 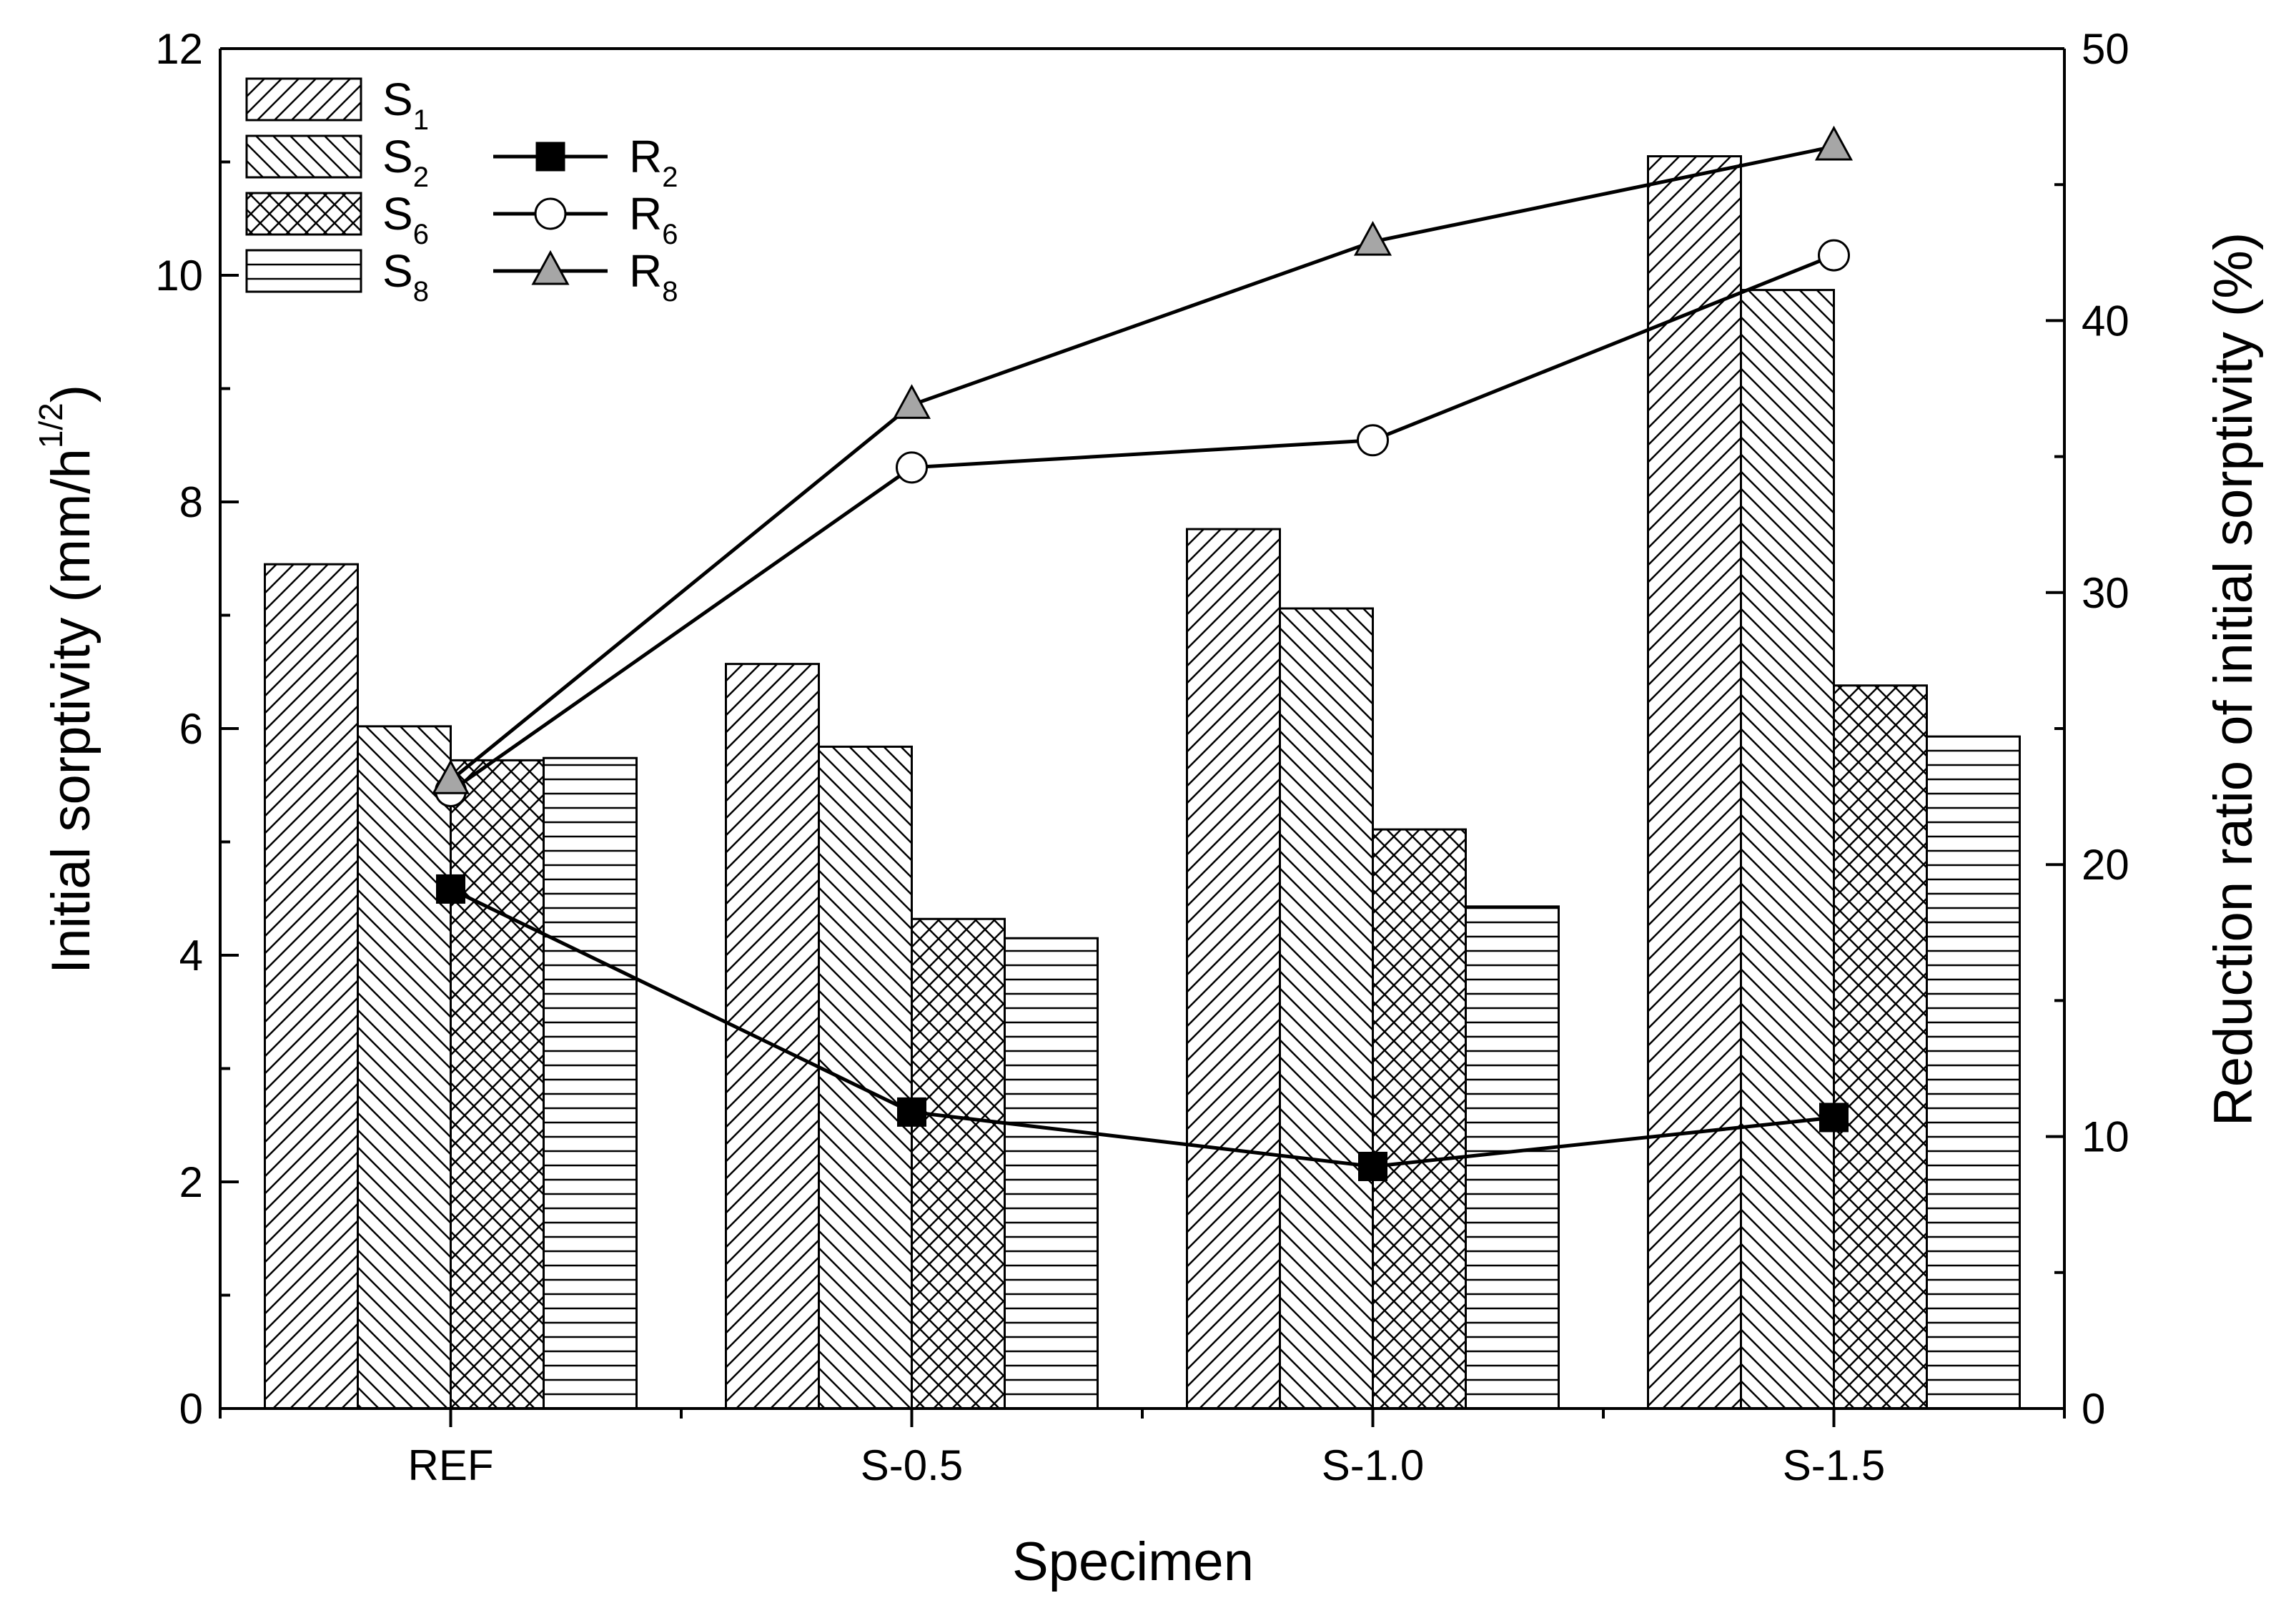 What do you see at coordinates (1233, 969) in the screenshot?
I see `bar-s1-s-1.0` at bounding box center [1233, 969].